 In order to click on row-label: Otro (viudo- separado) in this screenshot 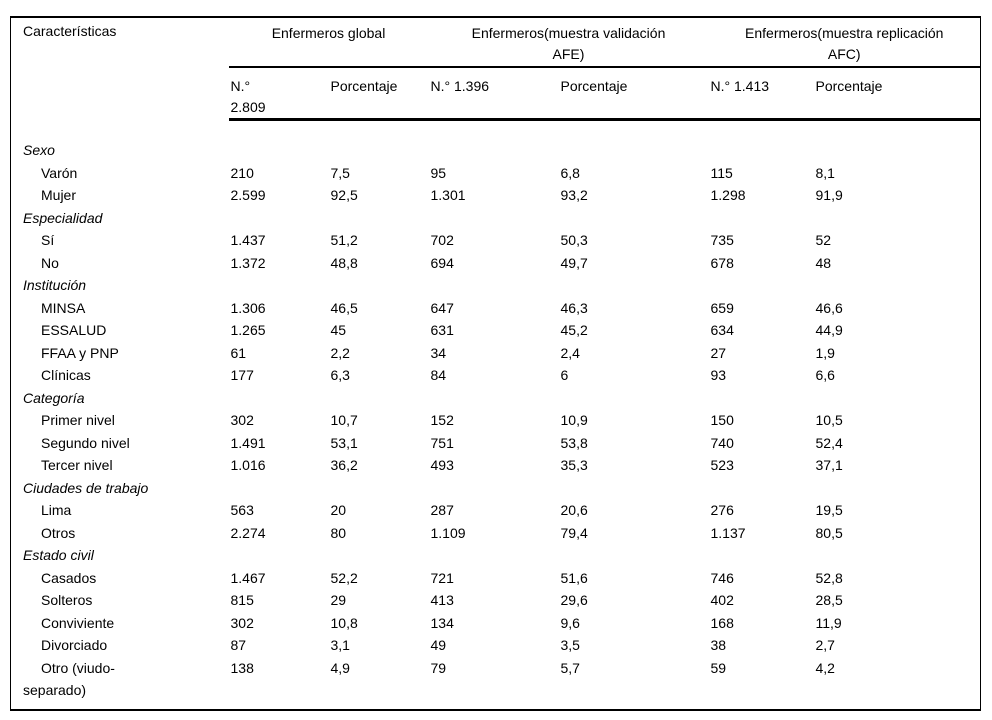, I will do `click(69, 679)`.